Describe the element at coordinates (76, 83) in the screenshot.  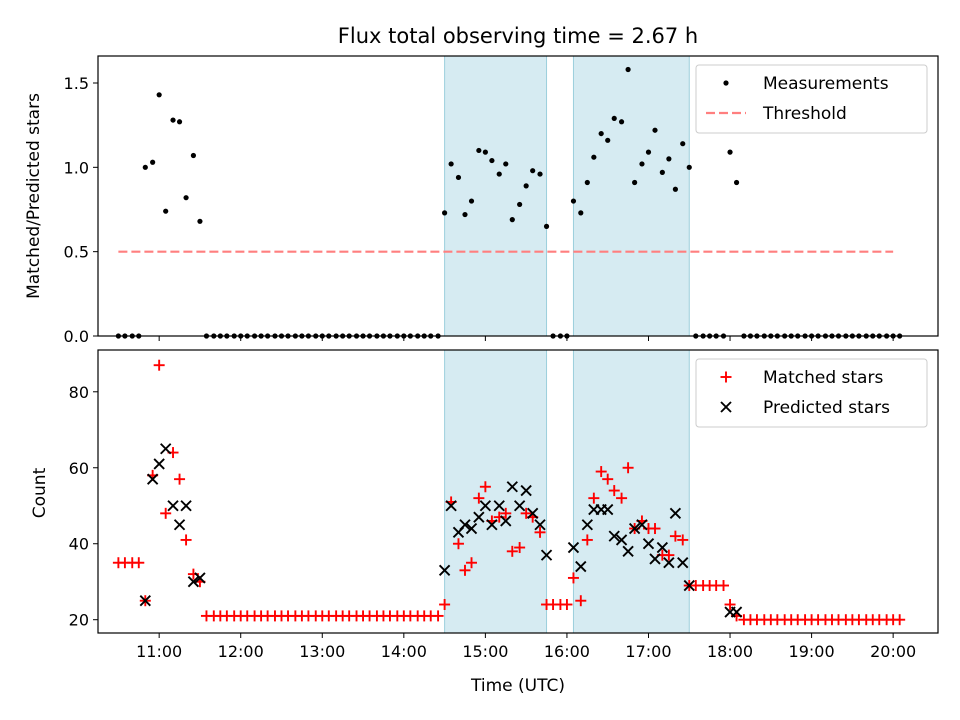
I see `y-tick-label: 1.5` at that location.